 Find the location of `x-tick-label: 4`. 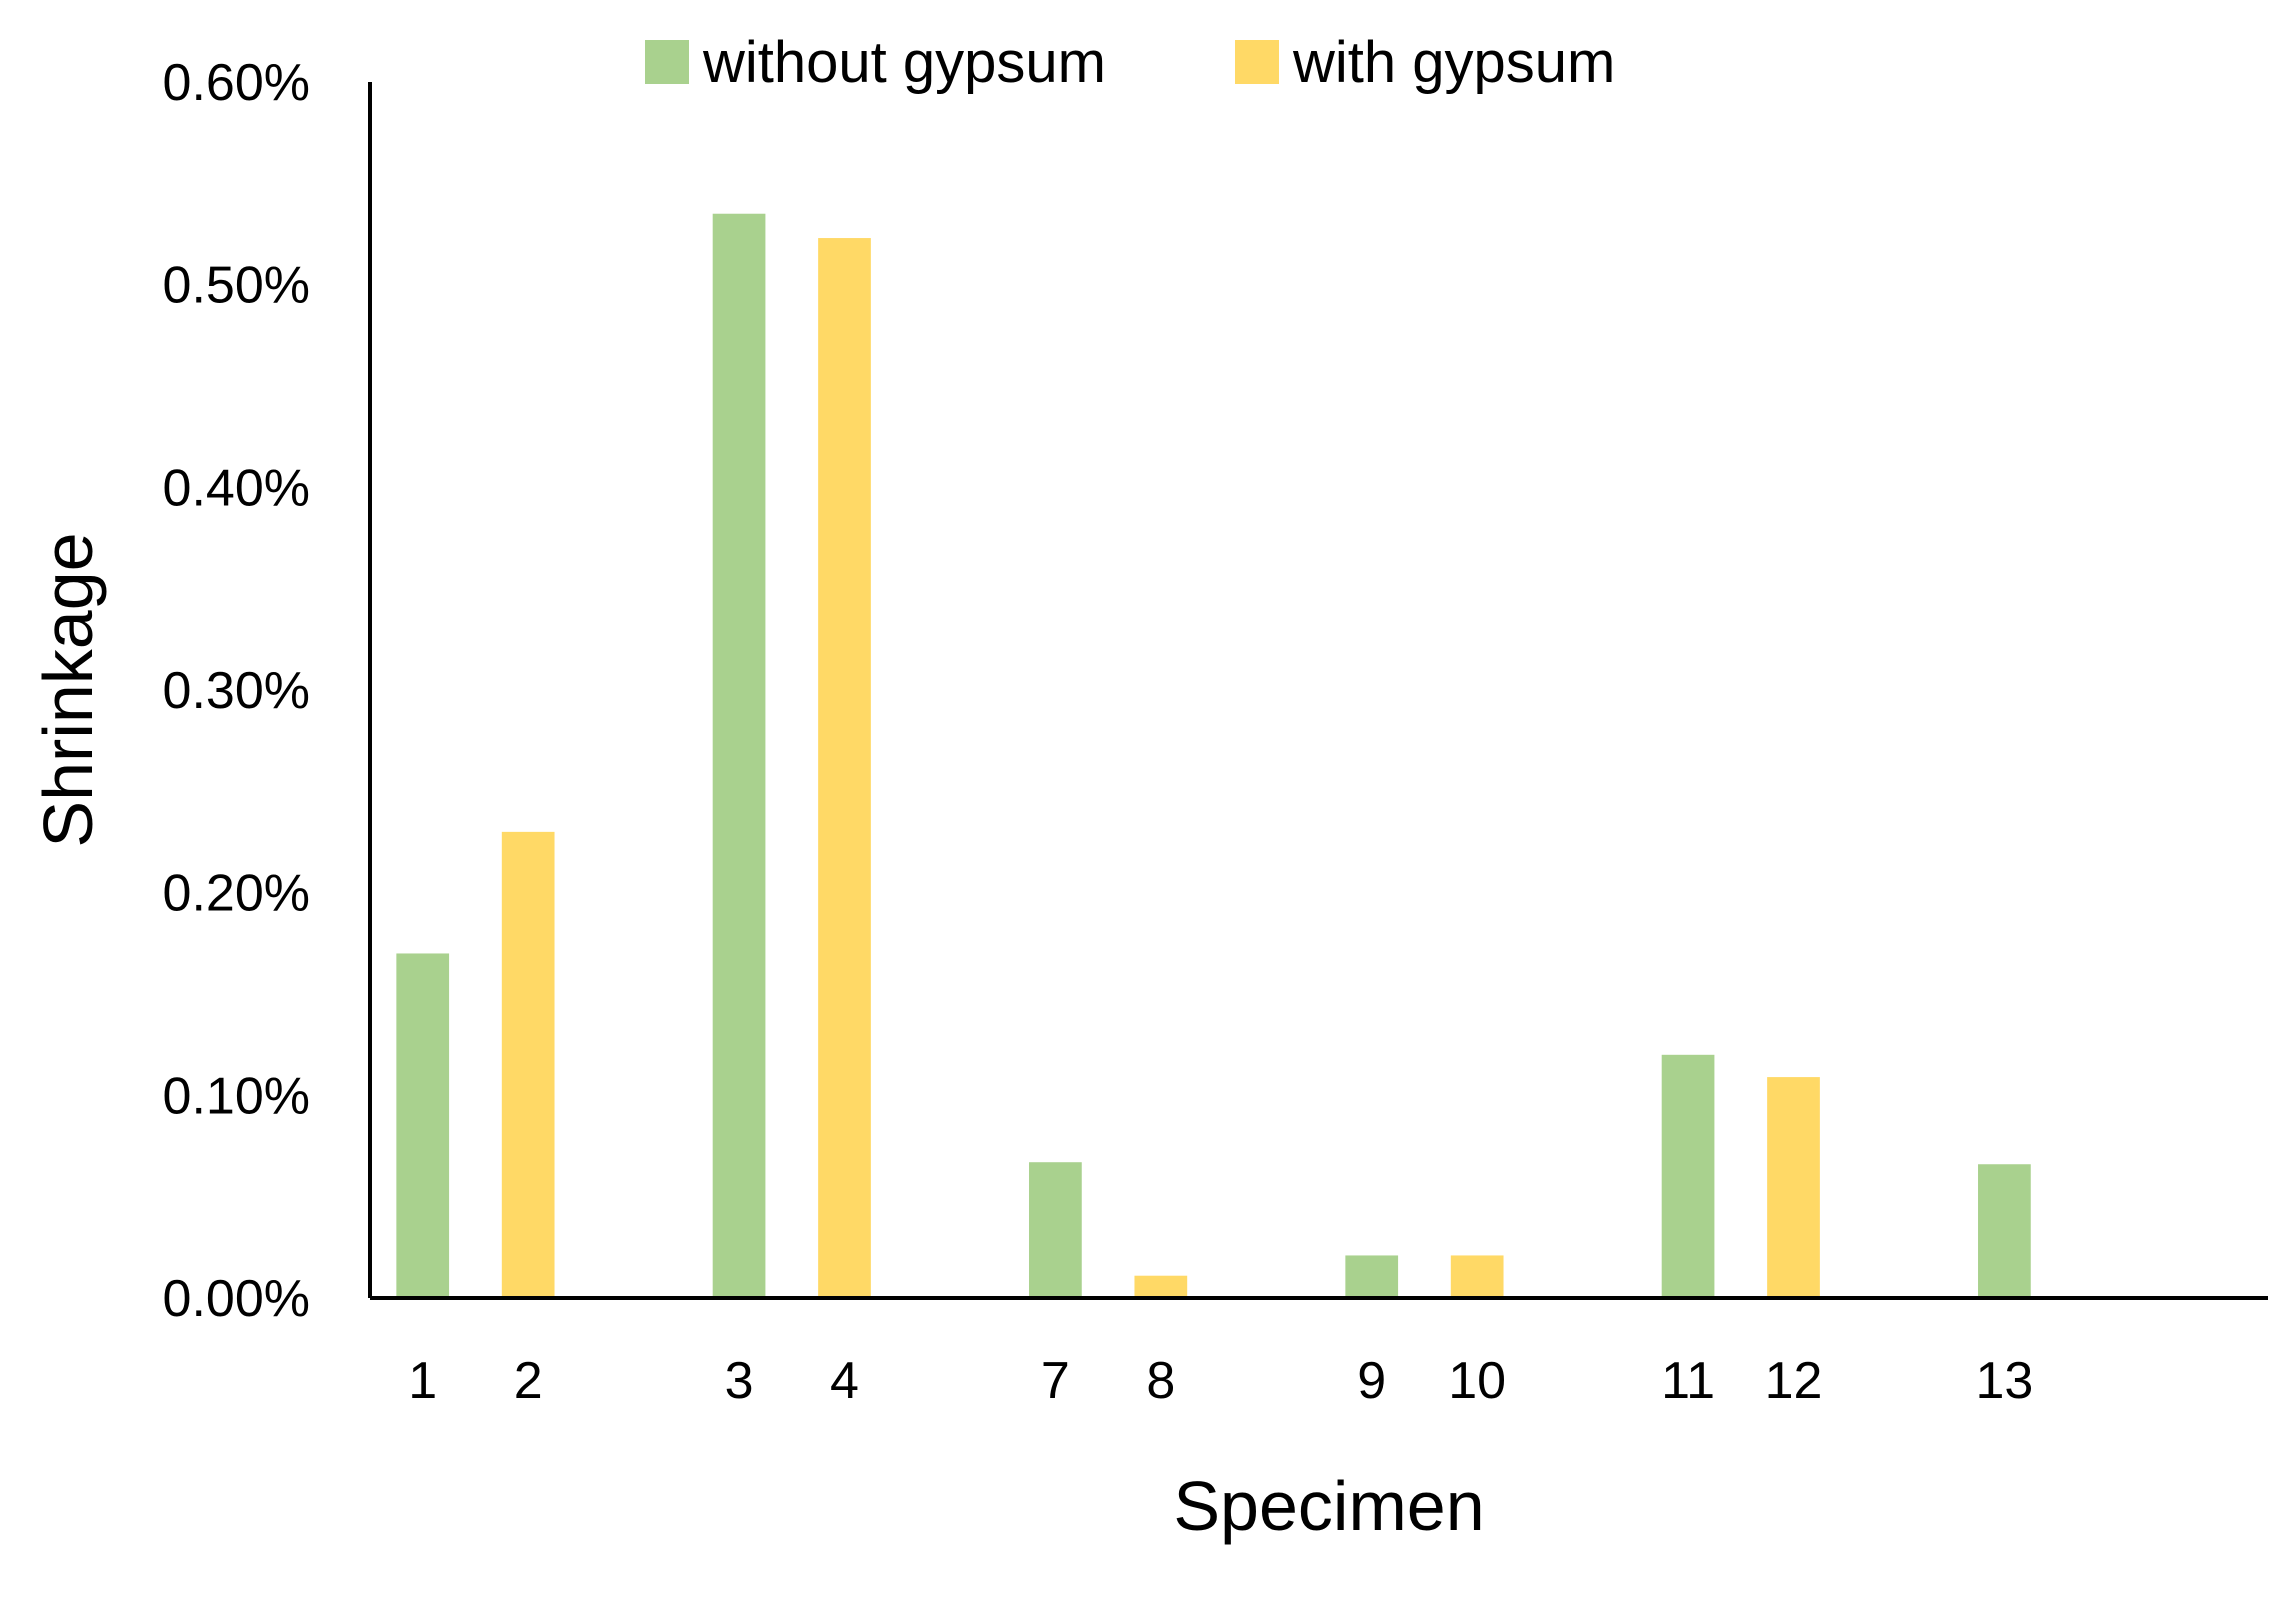

x-tick-label: 4 is located at coordinates (844, 1381).